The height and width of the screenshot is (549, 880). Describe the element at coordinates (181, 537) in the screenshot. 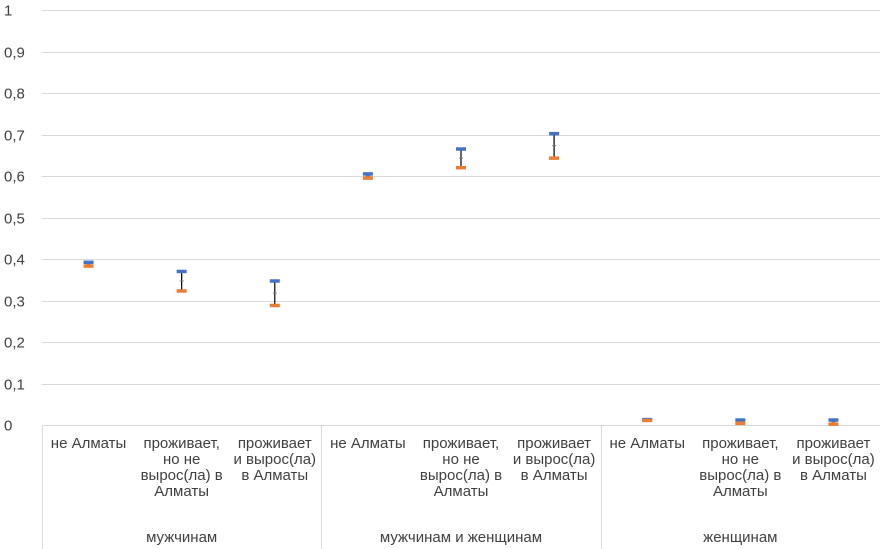

I see `group-label: мужчинам` at that location.